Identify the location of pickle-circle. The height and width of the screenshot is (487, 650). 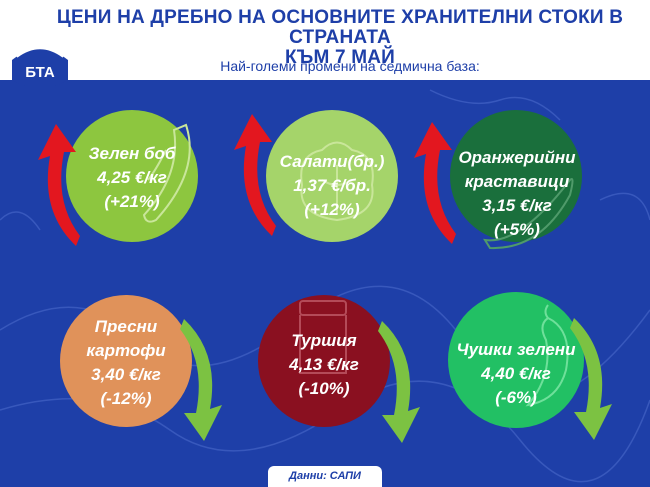
(324, 361).